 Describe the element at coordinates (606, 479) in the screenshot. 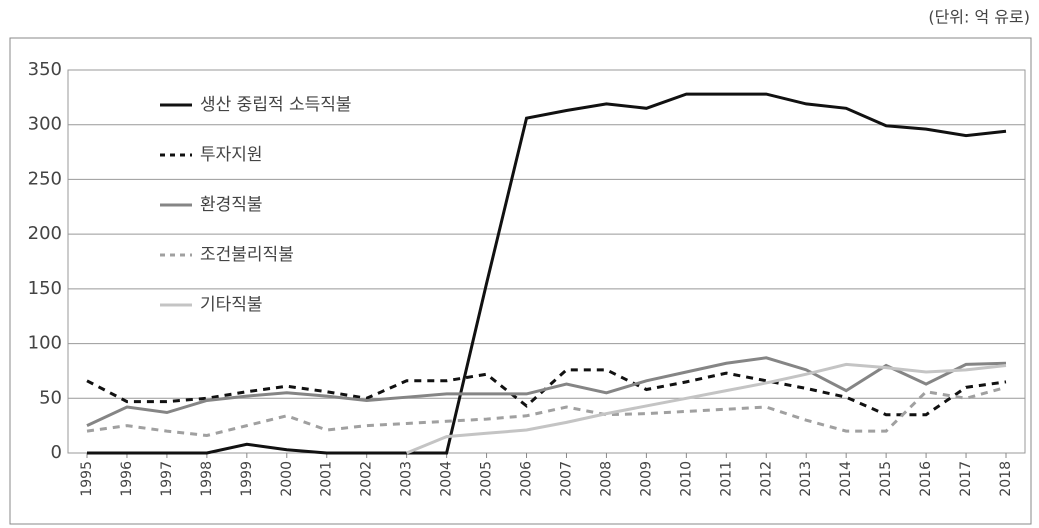

I see `x-tick-label: 2008` at that location.